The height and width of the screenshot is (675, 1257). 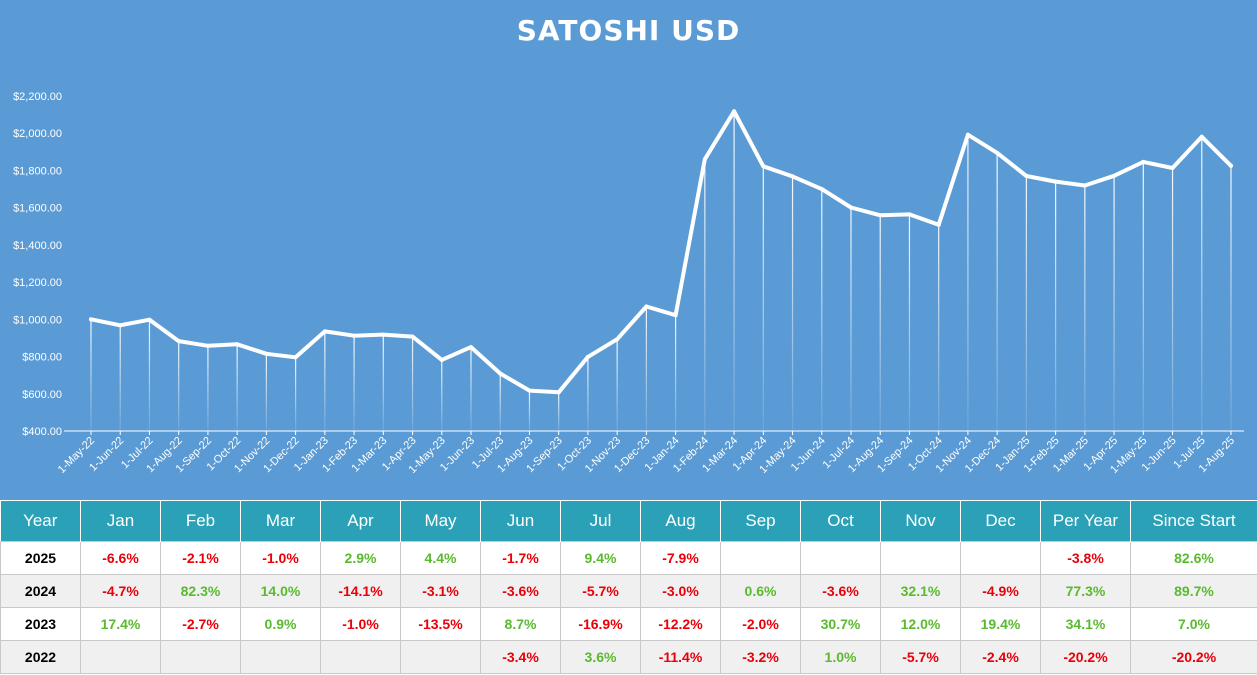 What do you see at coordinates (37, 209) in the screenshot?
I see `y-tick-label: $1,600.00` at bounding box center [37, 209].